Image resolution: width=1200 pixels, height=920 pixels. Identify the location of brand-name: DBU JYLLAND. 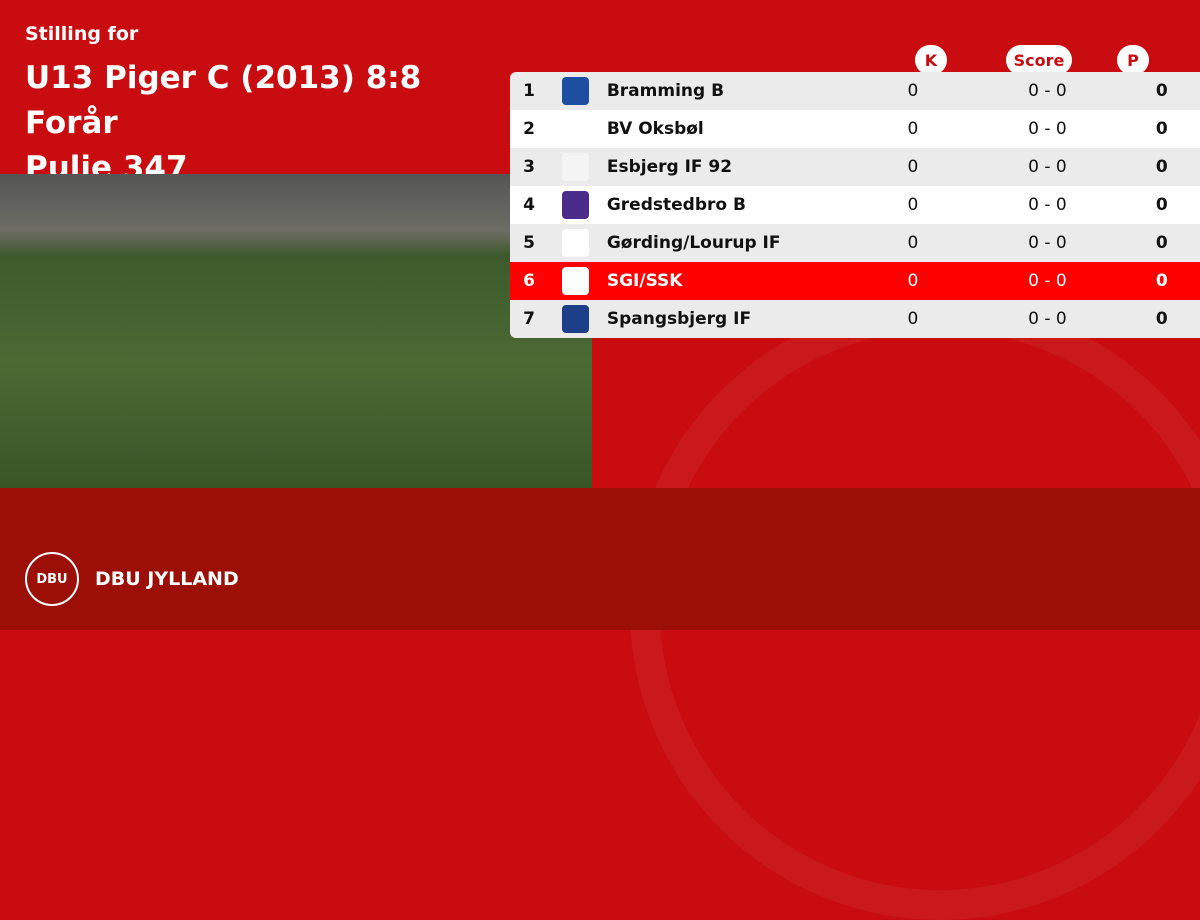
(167, 579).